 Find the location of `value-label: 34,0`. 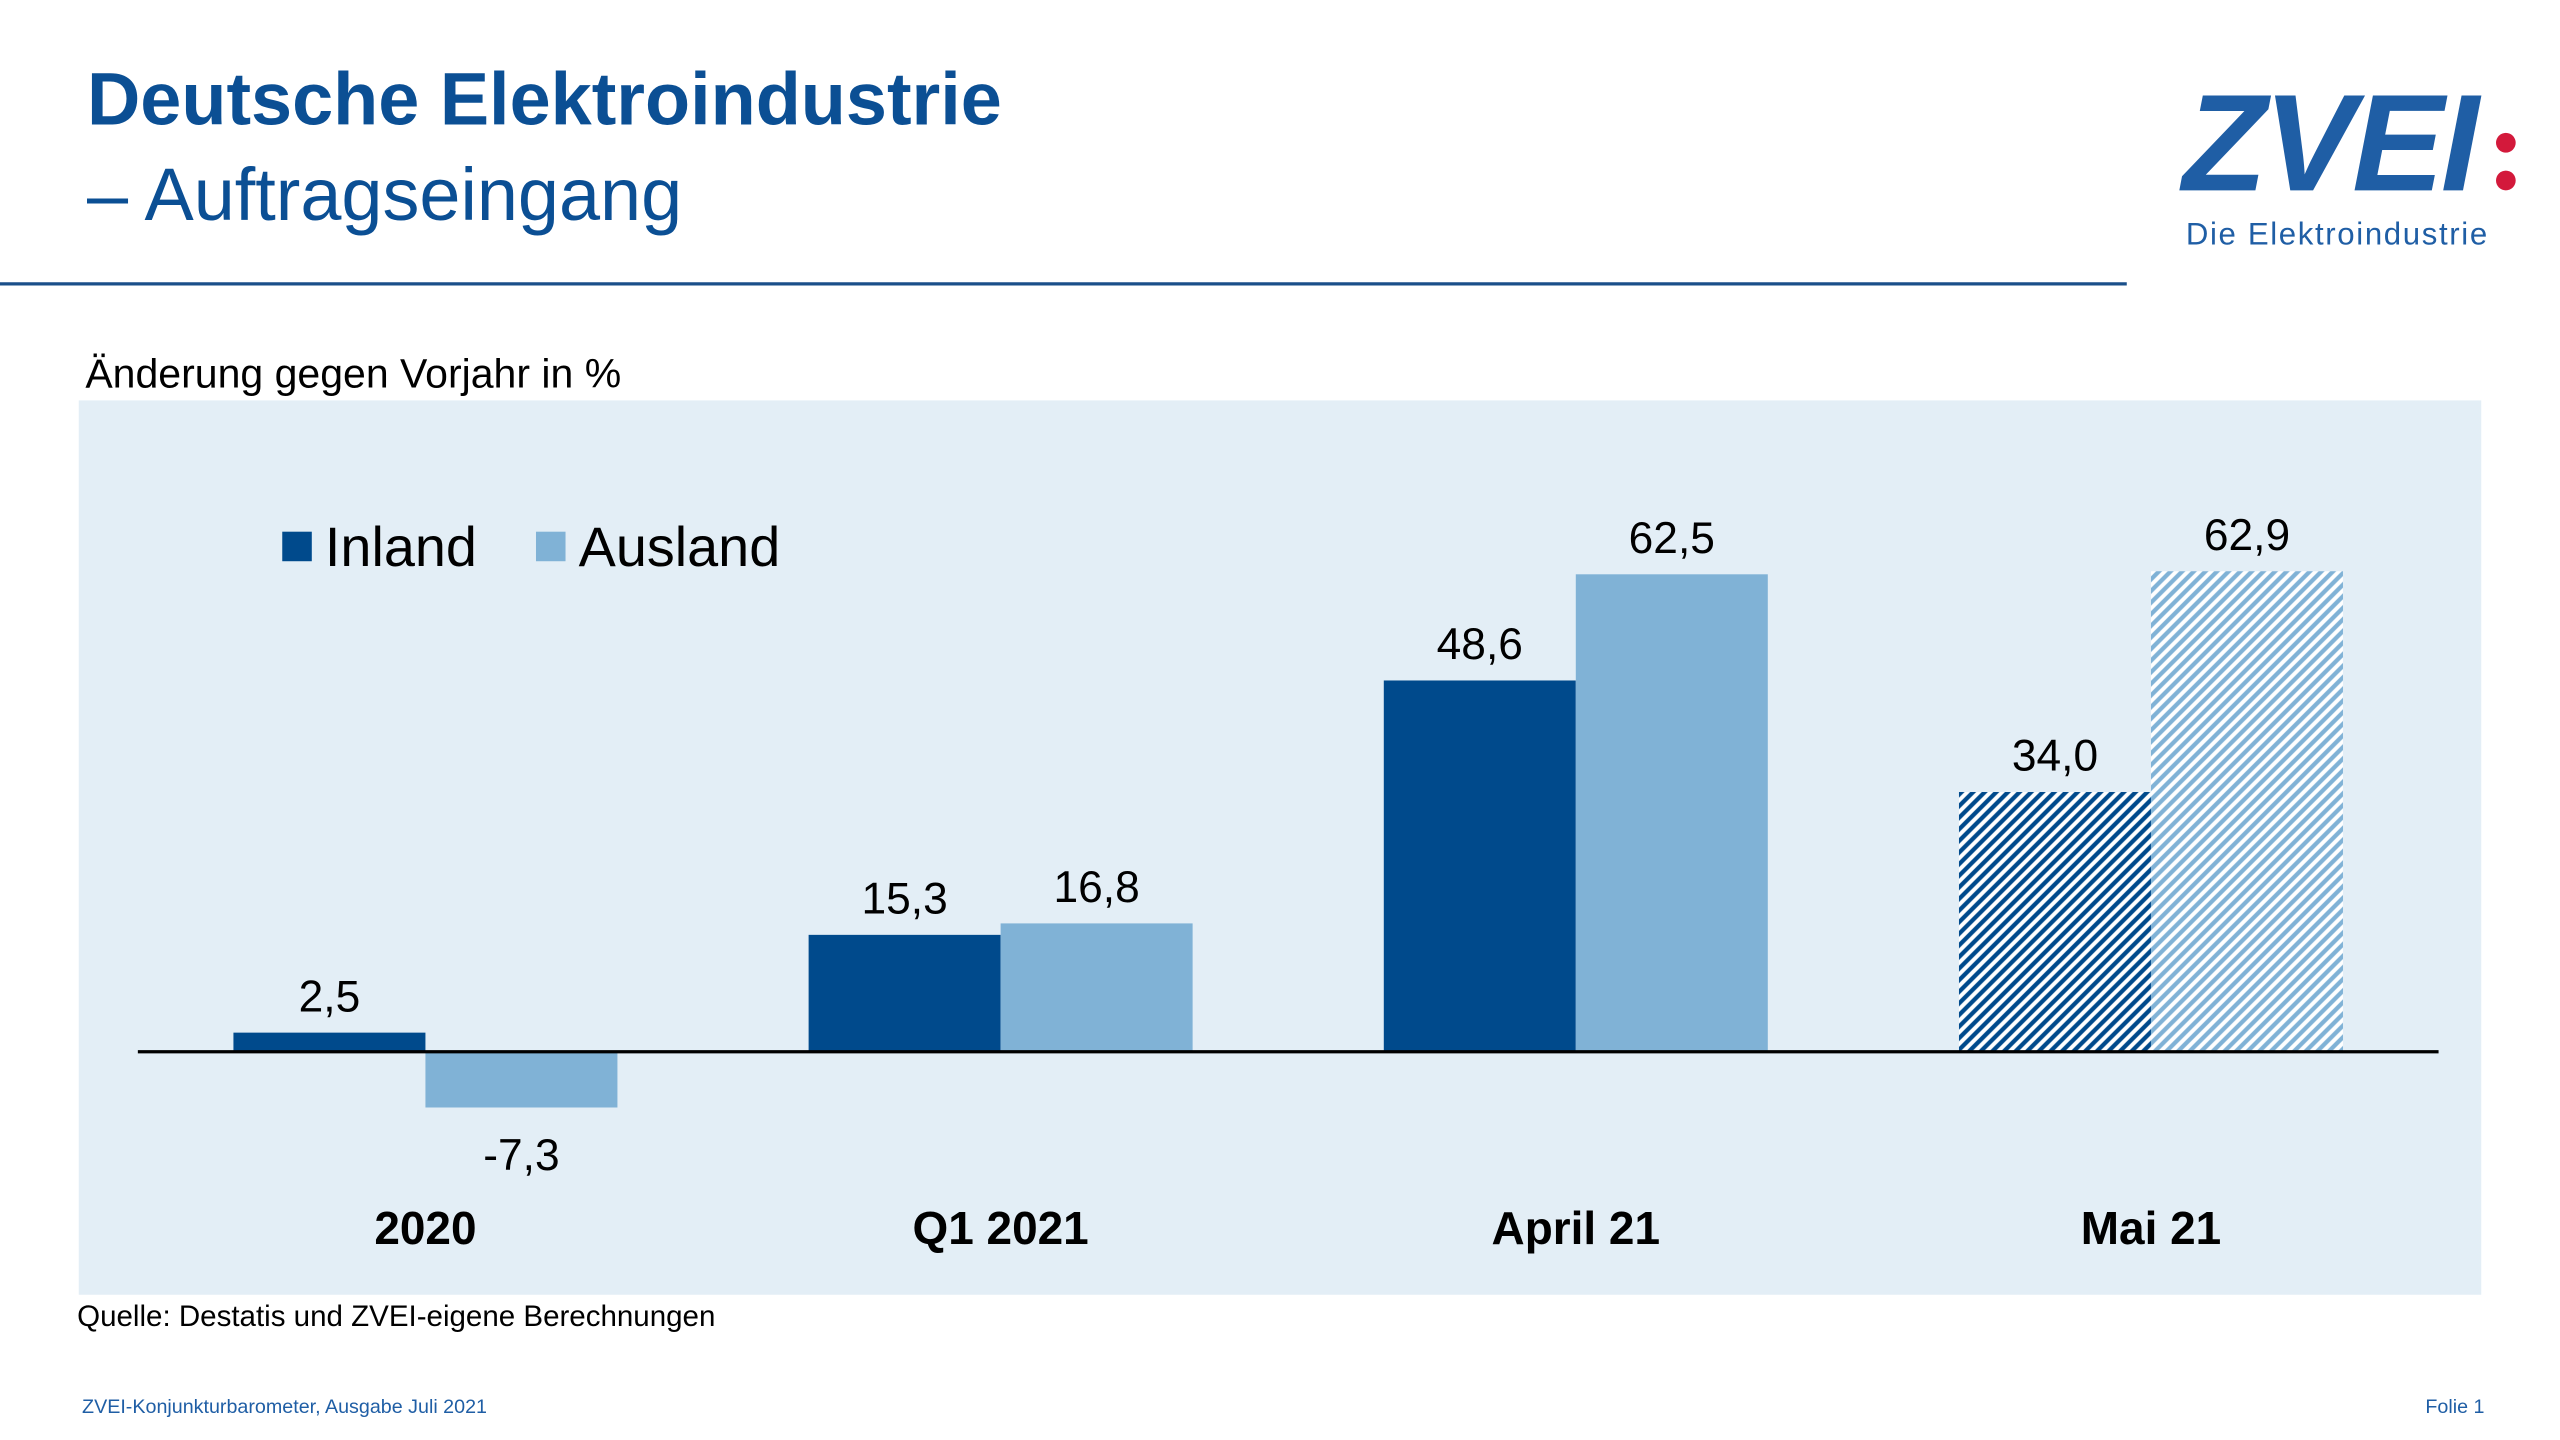

value-label: 34,0 is located at coordinates (2055, 756).